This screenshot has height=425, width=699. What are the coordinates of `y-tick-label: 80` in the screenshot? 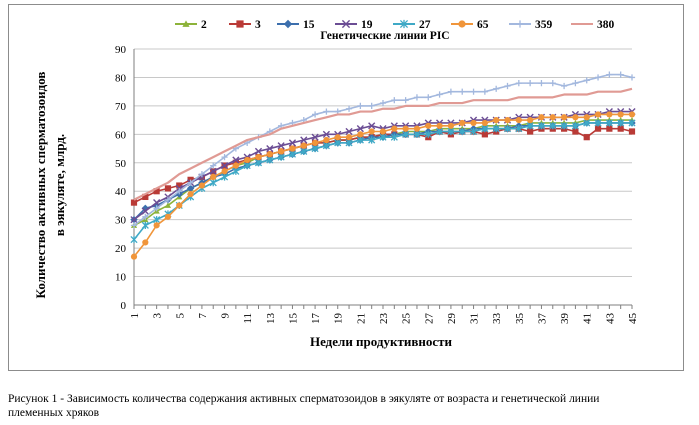 It's located at (121, 78).